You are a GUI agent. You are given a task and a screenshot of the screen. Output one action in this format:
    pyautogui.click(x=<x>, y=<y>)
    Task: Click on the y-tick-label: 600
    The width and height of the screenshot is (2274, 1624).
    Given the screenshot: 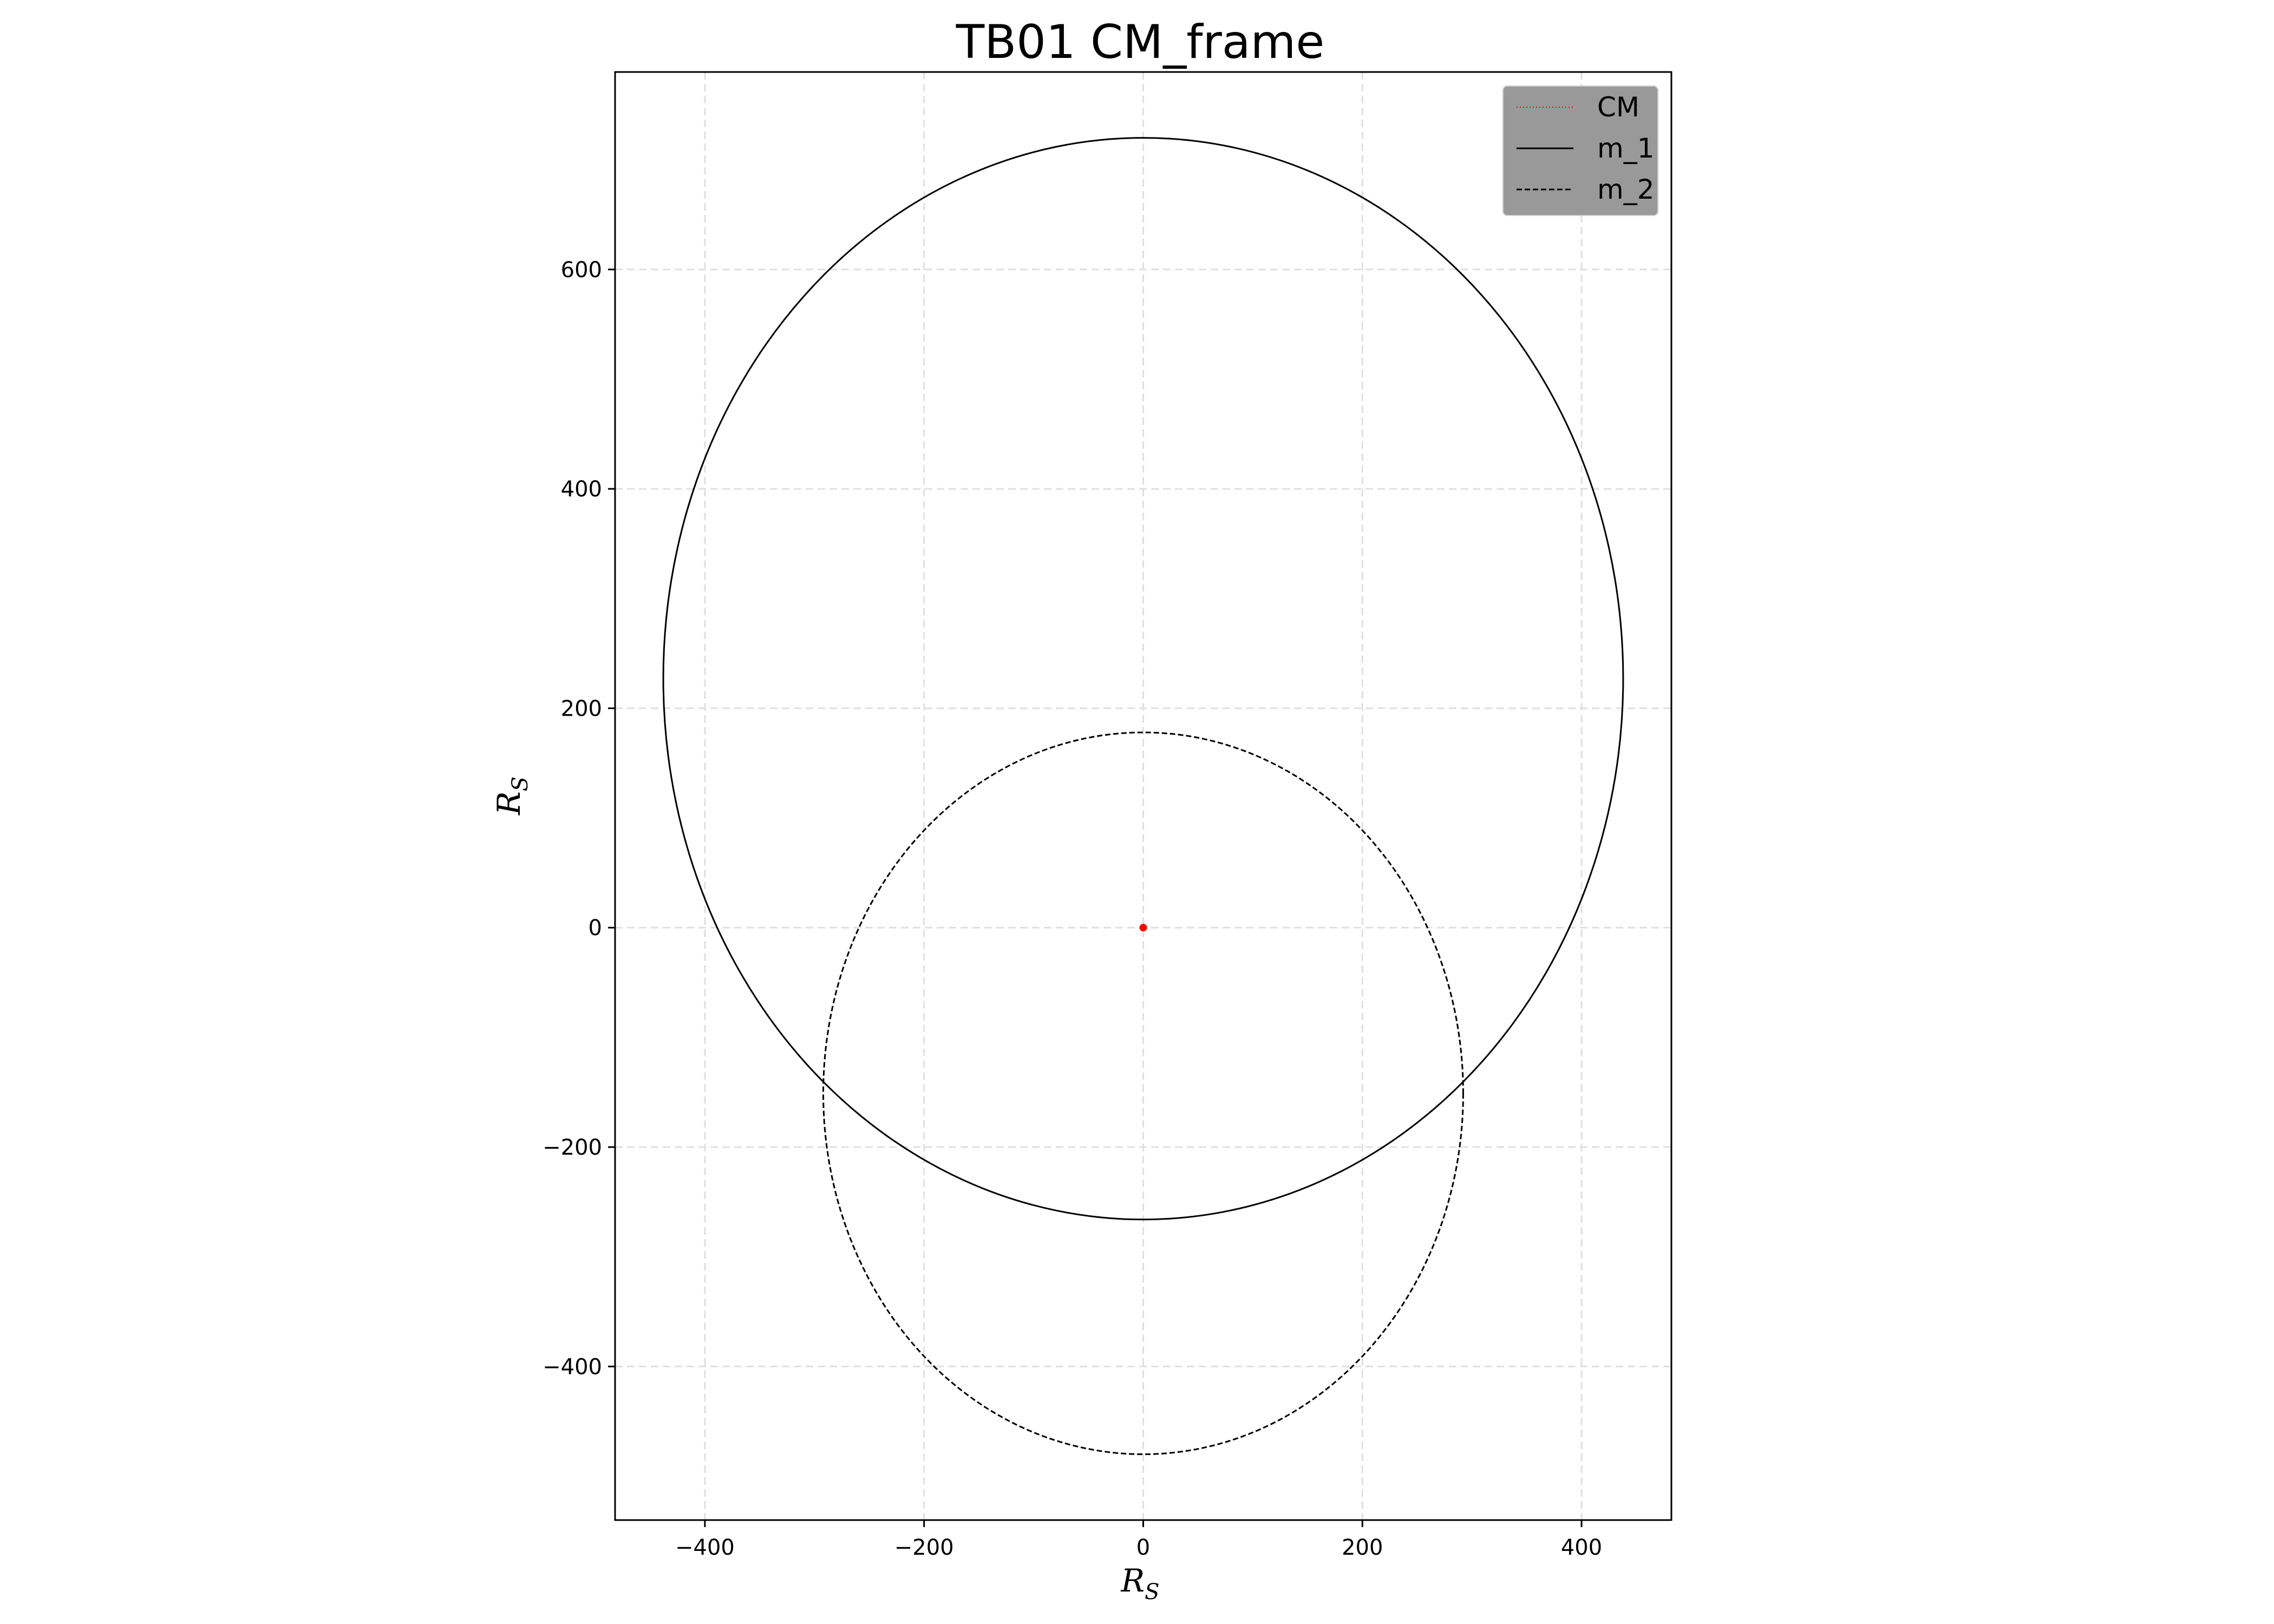 What is the action you would take?
    pyautogui.click(x=582, y=270)
    